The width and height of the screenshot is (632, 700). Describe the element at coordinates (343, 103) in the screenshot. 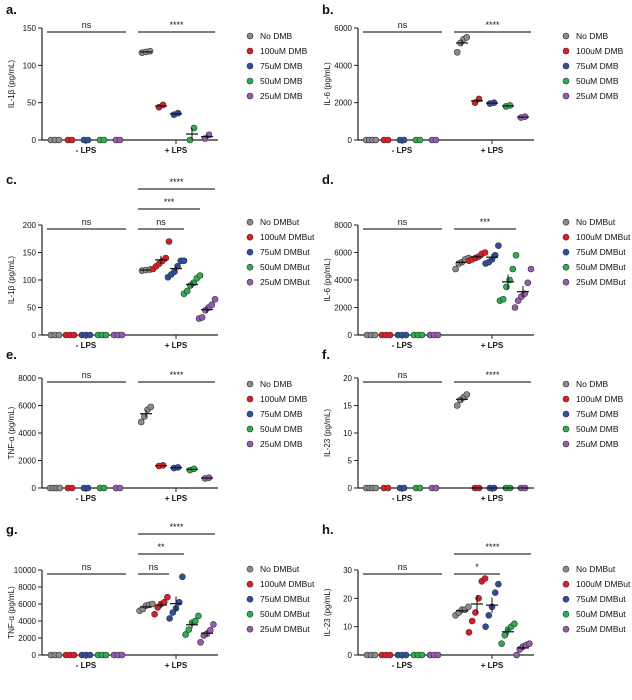

I see `y-tick-label: 2000` at that location.